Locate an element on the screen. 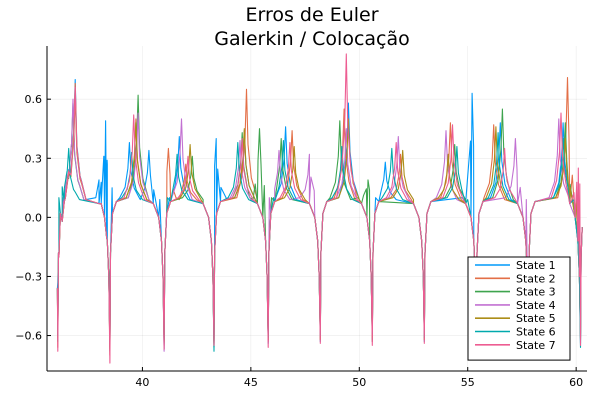  legend-label-4: State 4 is located at coordinates (536, 305).